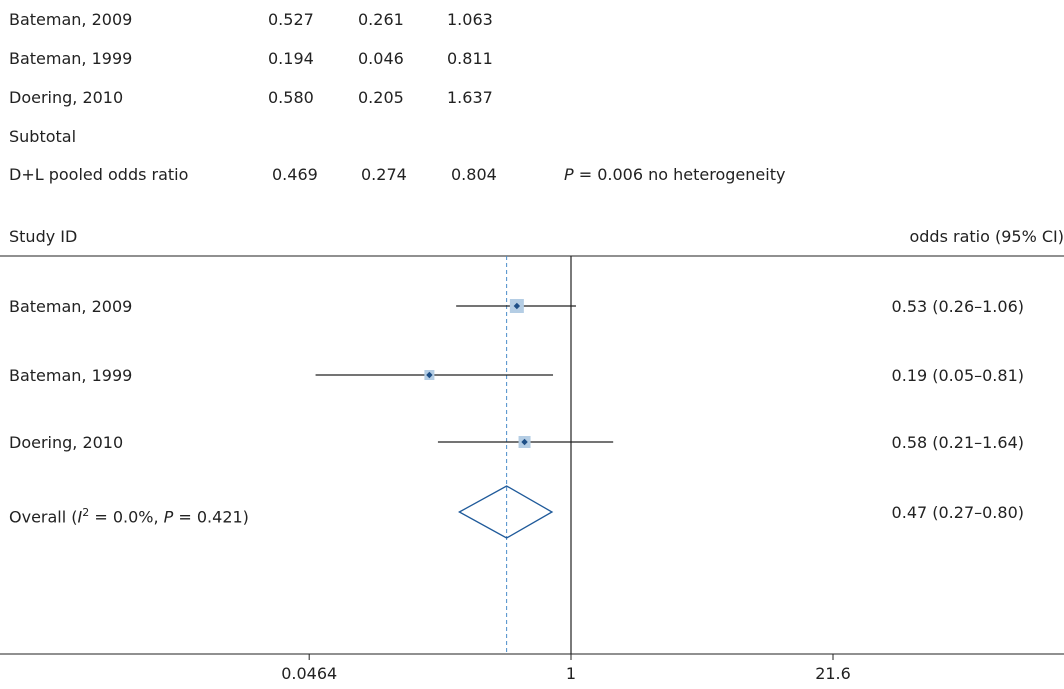 The image size is (1064, 689). Describe the element at coordinates (295, 174) in the screenshot. I see `table-pooled-or: 0.469` at that location.